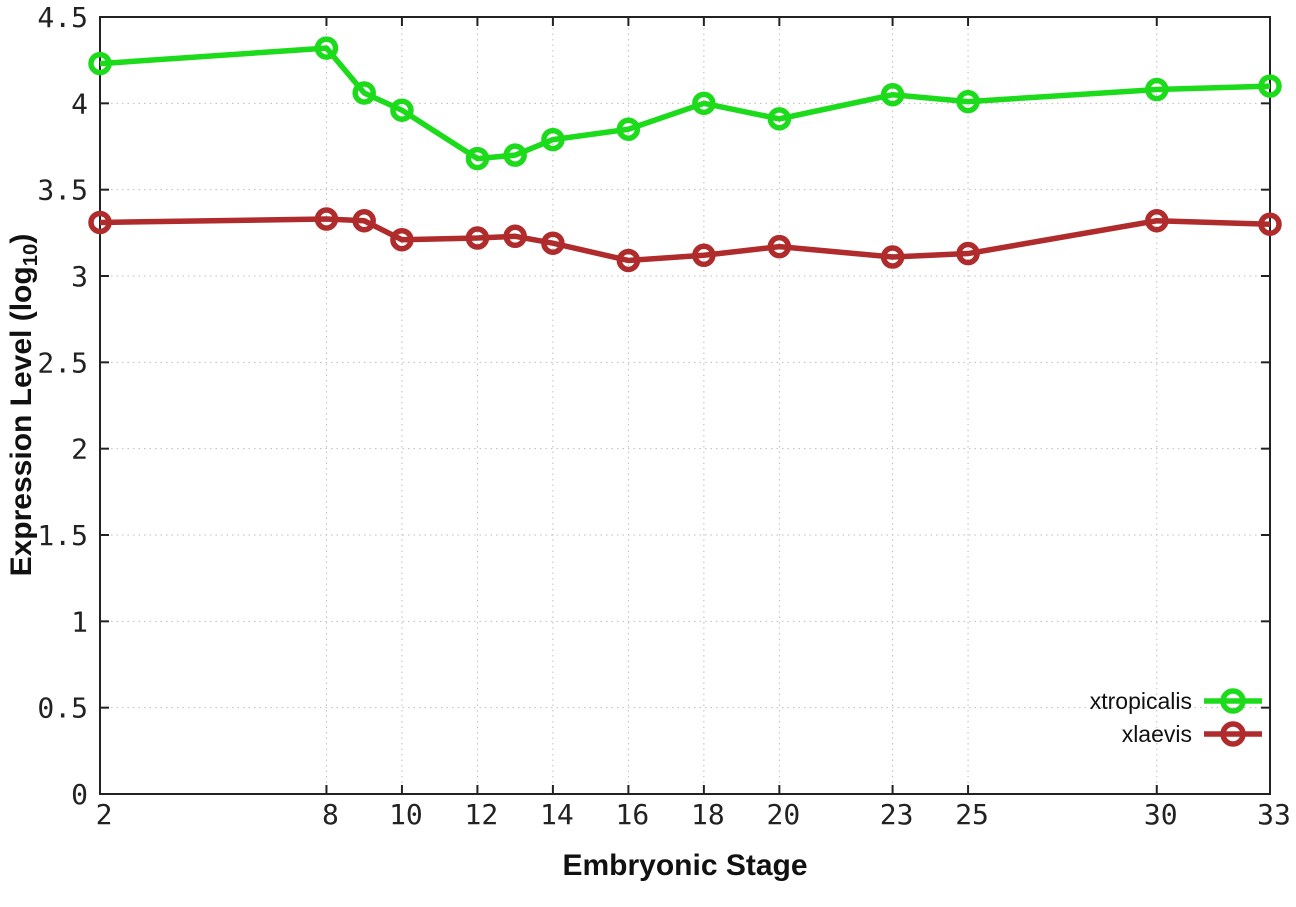 This screenshot has height=907, width=1296. I want to click on legend-label: xlaevis, so click(1157, 734).